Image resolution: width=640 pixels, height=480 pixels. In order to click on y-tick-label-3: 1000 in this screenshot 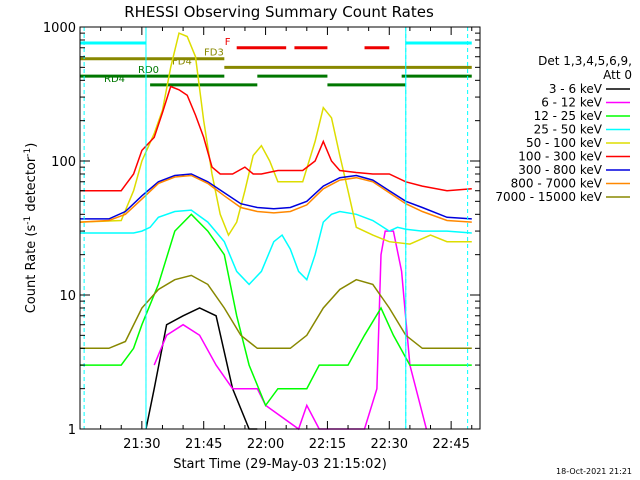, I will do `click(59, 28)`.